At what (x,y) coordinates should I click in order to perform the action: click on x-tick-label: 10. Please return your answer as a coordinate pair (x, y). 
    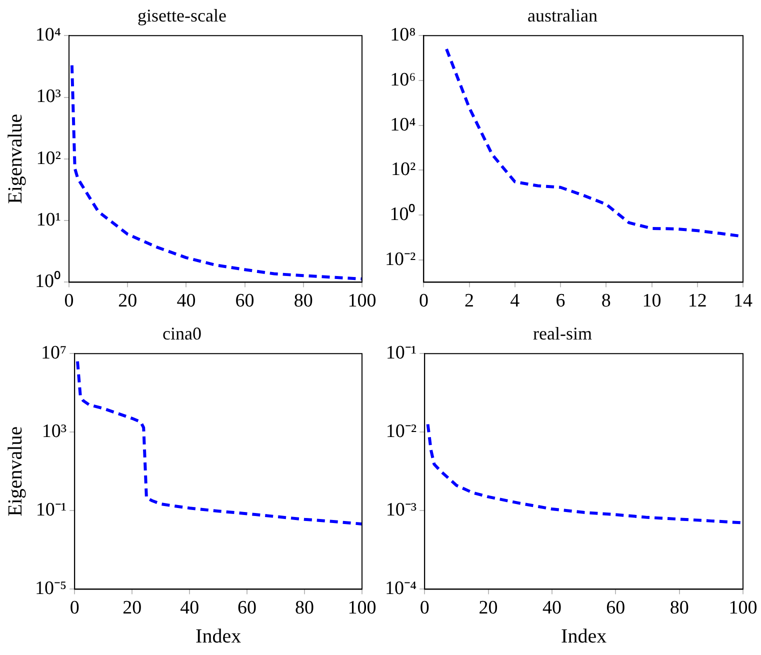
    Looking at the image, I should click on (652, 301).